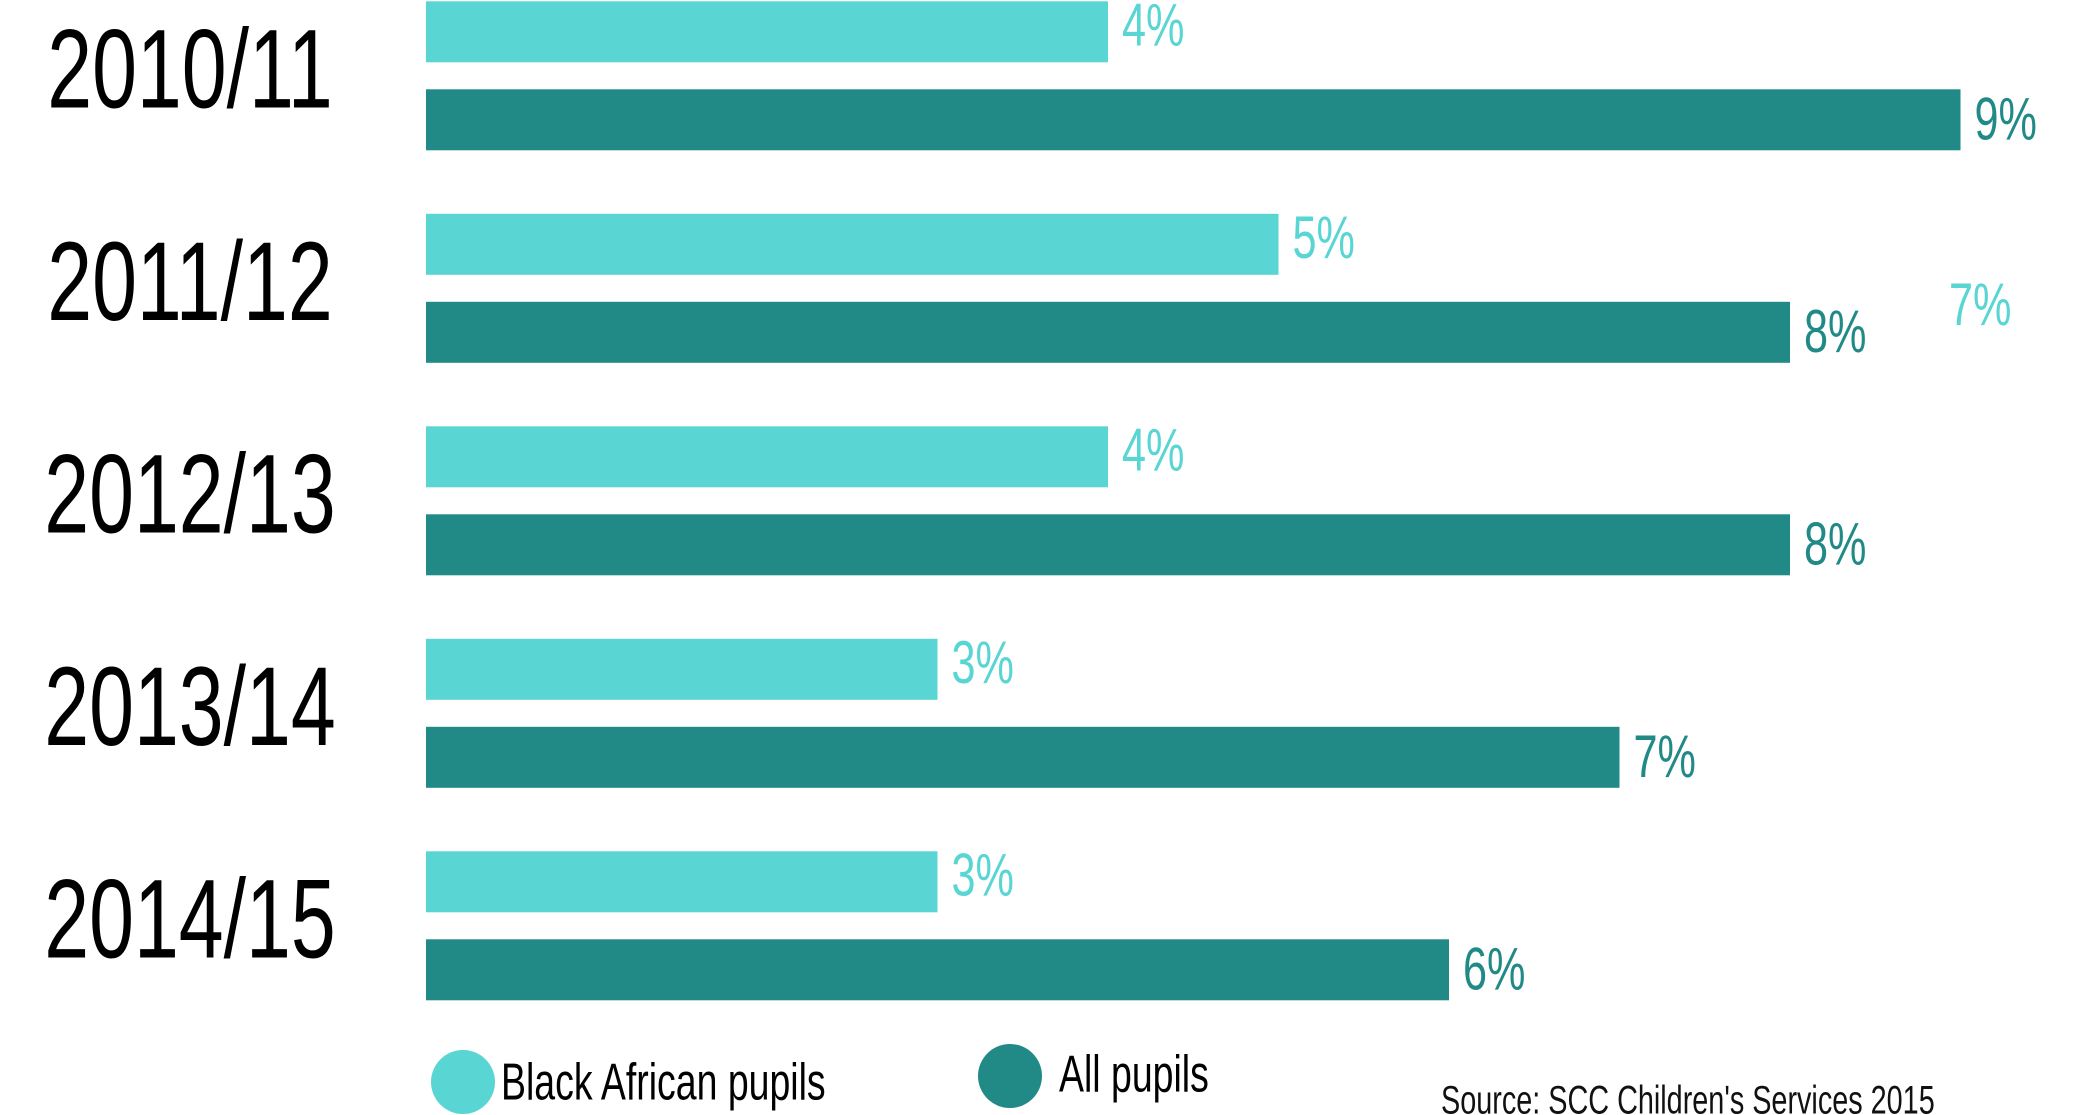 The width and height of the screenshot is (2078, 1115). What do you see at coordinates (189, 919) in the screenshot?
I see `category-label: 2014/15` at bounding box center [189, 919].